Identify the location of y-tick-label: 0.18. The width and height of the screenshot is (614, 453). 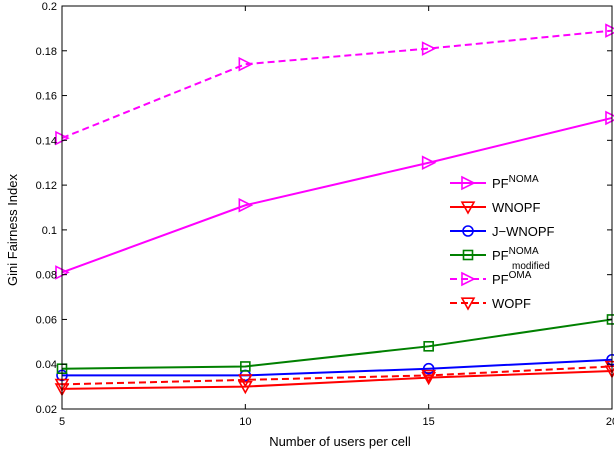
(46, 52).